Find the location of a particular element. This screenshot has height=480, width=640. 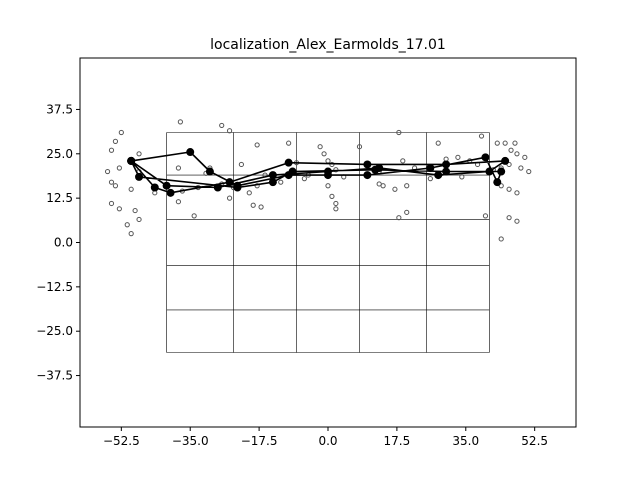

x-tick-label: 52.5 is located at coordinates (534, 441).